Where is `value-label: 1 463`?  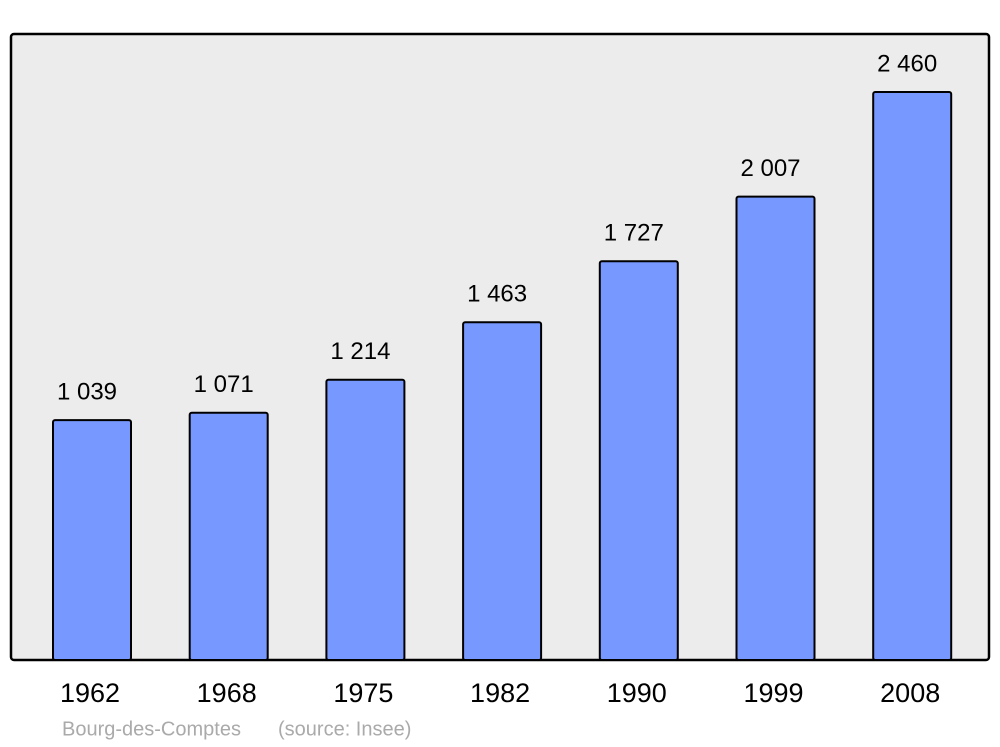
value-label: 1 463 is located at coordinates (497, 294).